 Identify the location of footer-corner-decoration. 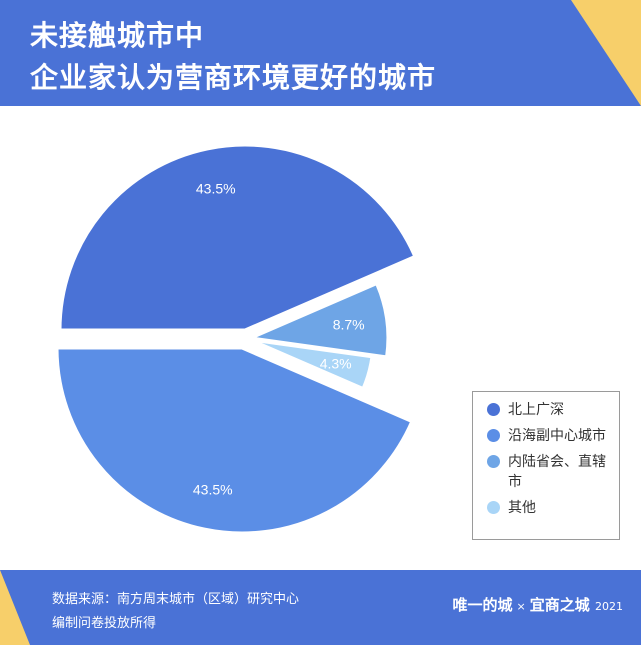
(15, 607).